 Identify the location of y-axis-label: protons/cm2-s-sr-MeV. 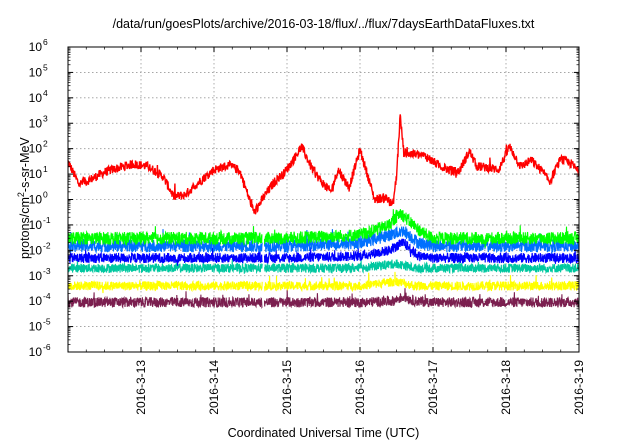
(24, 198).